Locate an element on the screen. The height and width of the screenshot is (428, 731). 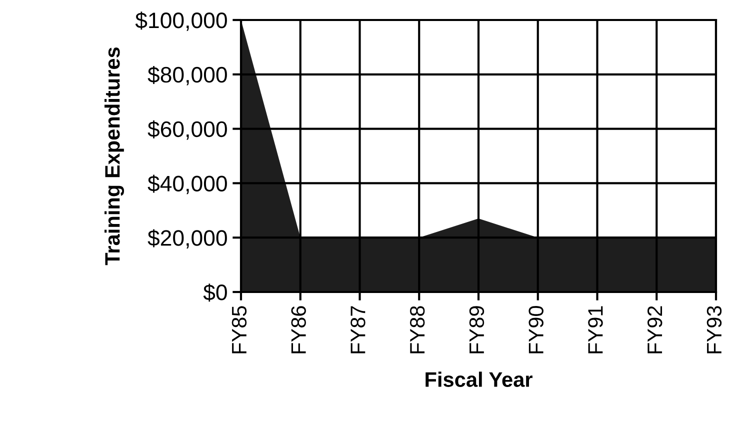
x-tick-label: FY90 is located at coordinates (536, 330).